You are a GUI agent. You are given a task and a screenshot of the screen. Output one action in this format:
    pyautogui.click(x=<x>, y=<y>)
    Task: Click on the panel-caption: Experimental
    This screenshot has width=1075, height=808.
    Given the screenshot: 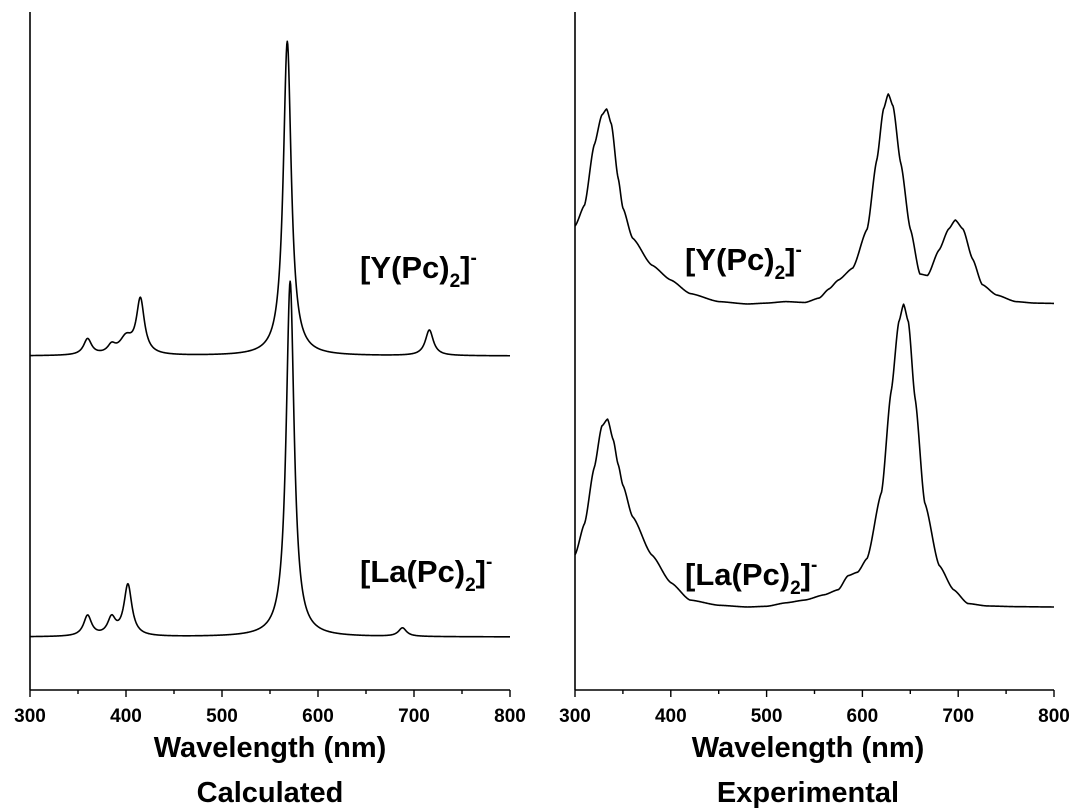 What is the action you would take?
    pyautogui.click(x=808, y=792)
    